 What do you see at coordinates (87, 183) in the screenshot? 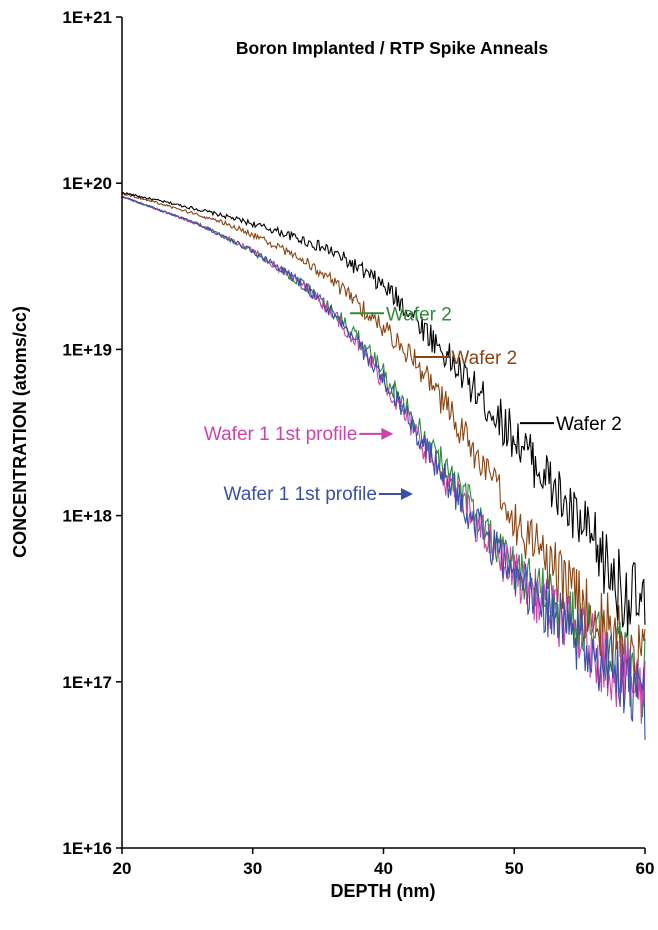
I see `y-tick-label: 1E+20` at bounding box center [87, 183].